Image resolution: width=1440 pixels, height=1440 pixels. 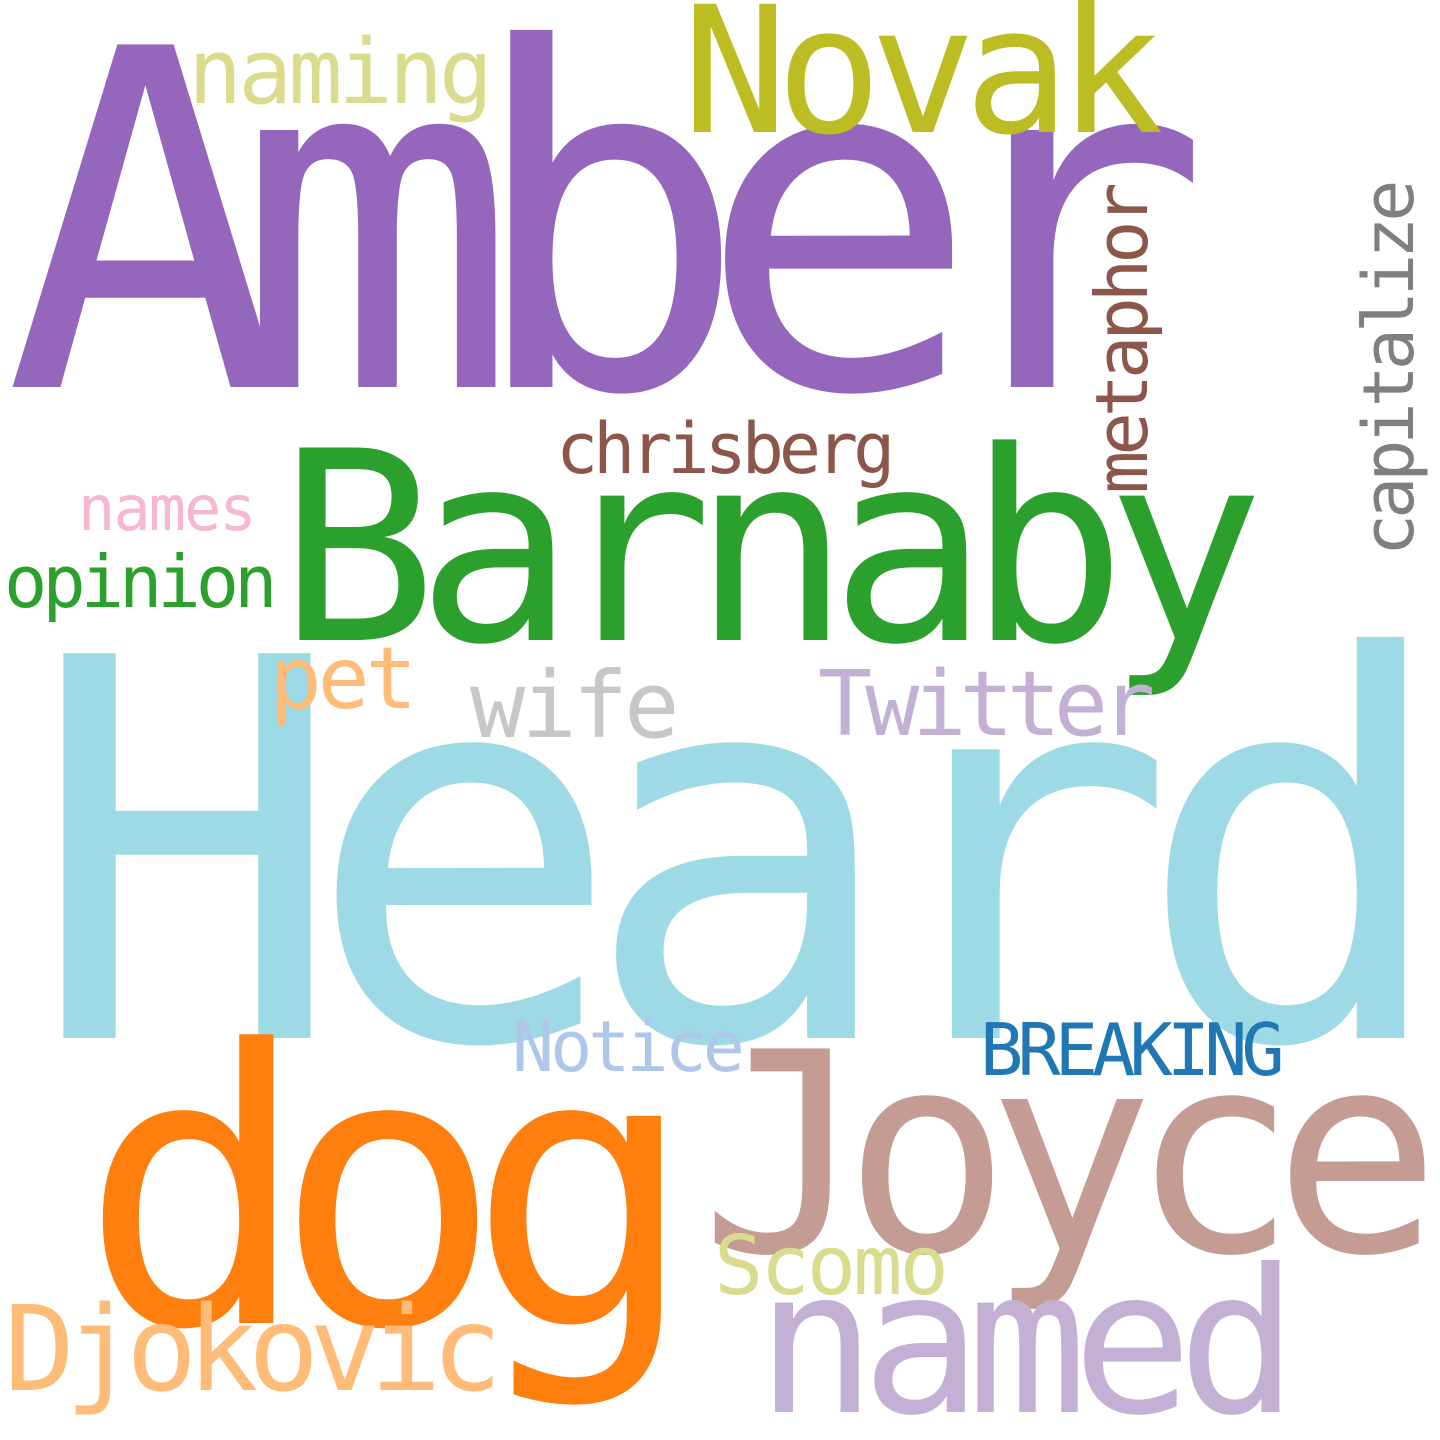 What do you see at coordinates (1389, 370) in the screenshot?
I see `word-capitalize: capitalize` at bounding box center [1389, 370].